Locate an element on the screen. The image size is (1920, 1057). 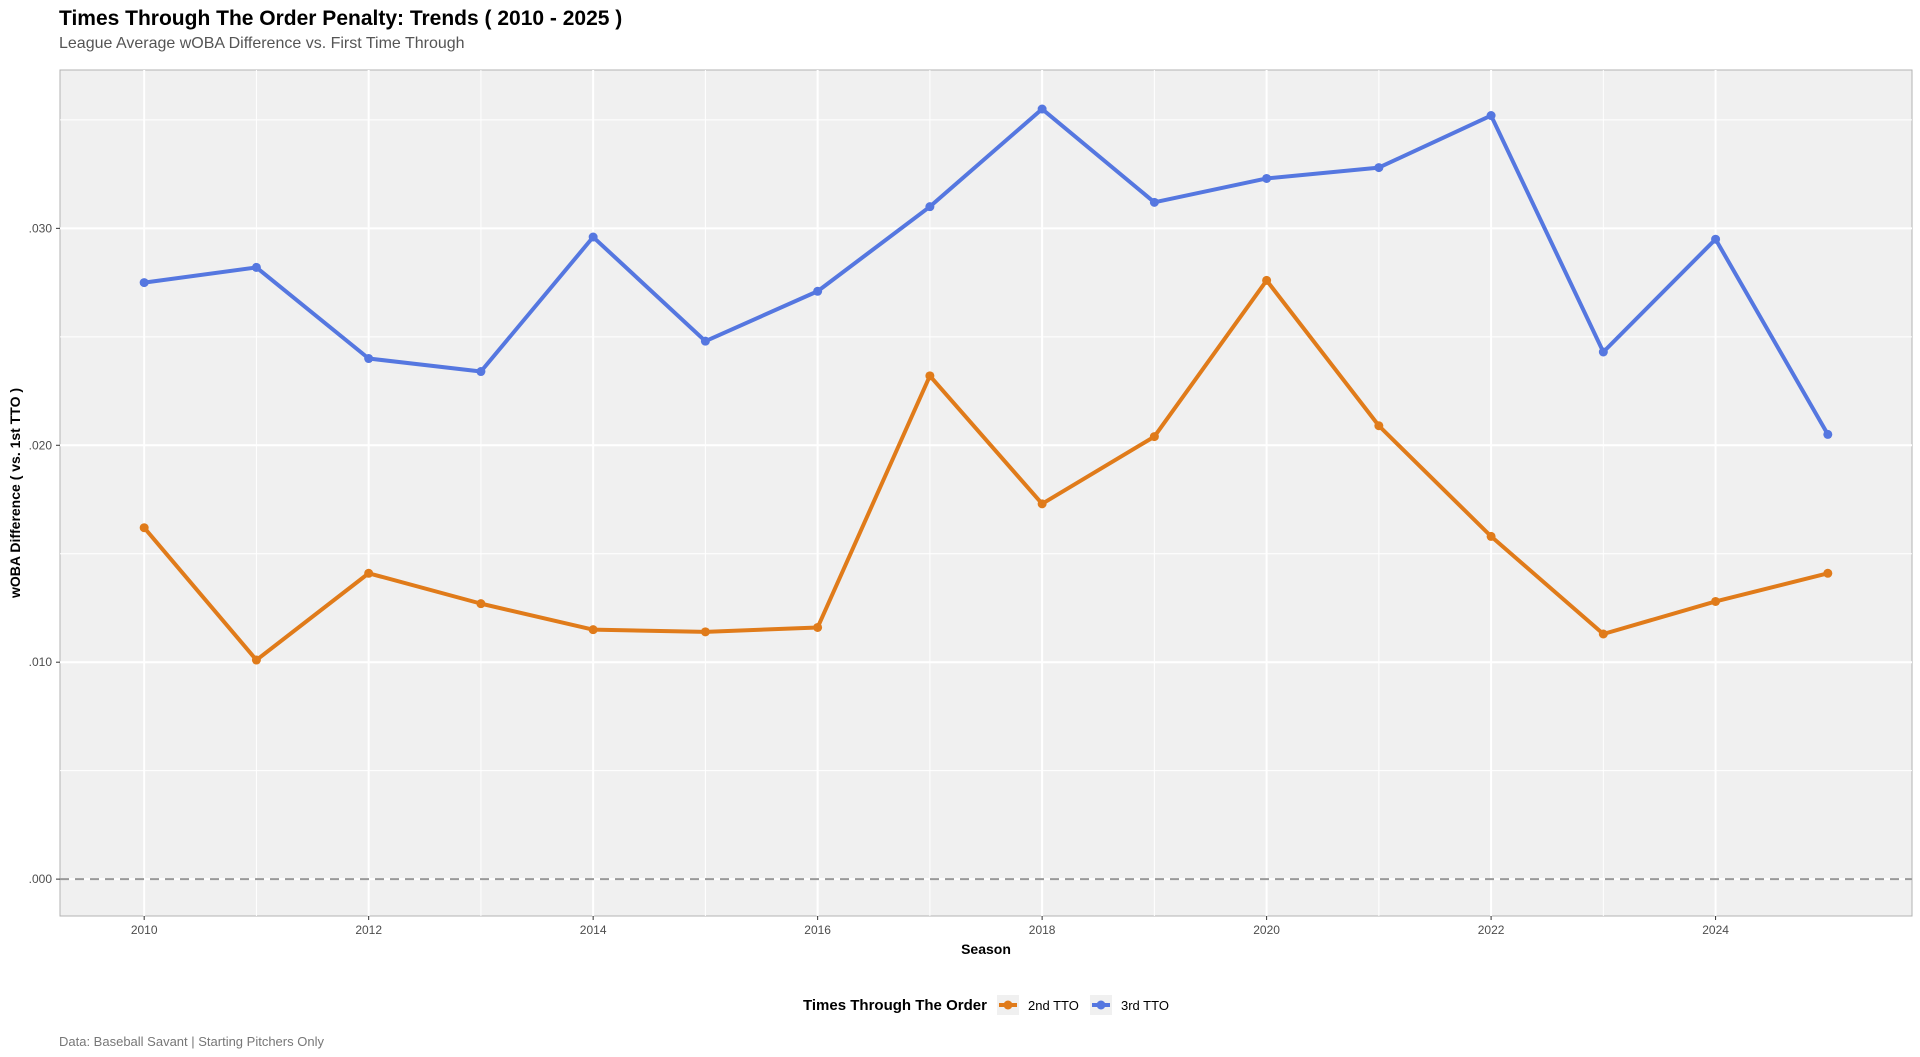
x-tick-label: 2016 is located at coordinates (817, 930).